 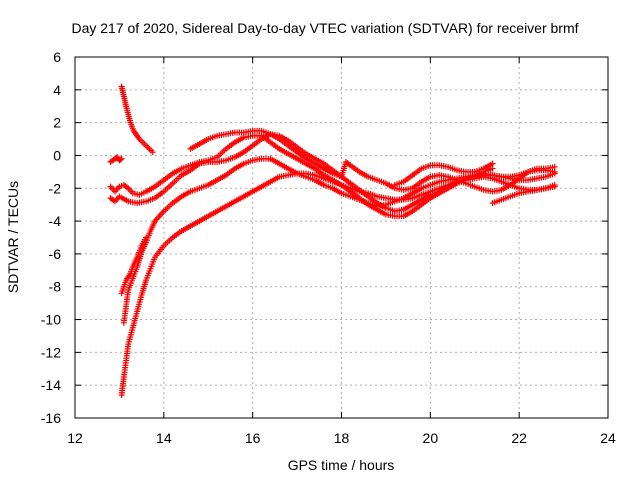 I want to click on y-tick-label: -16, so click(x=51, y=418).